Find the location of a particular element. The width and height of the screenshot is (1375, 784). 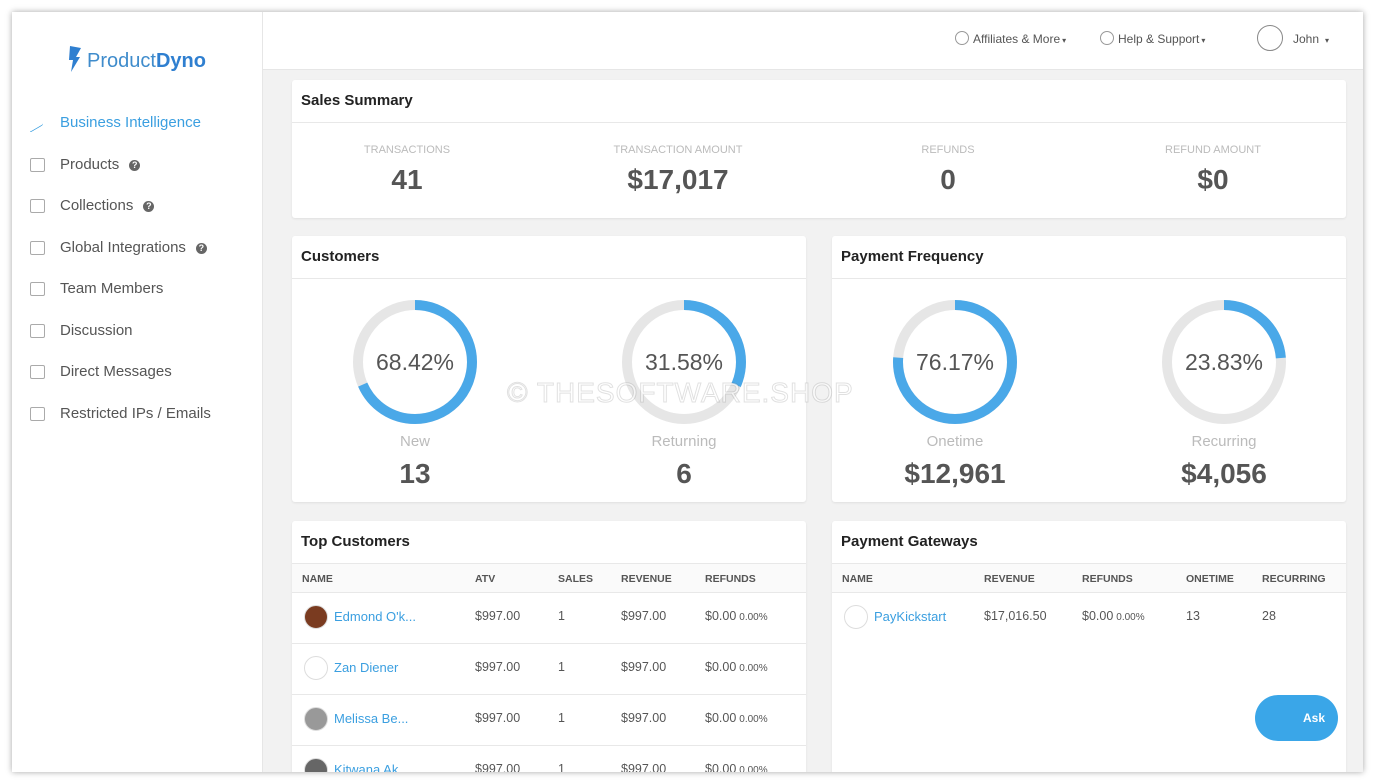

nav-label: Business Intelligence is located at coordinates (130, 122).